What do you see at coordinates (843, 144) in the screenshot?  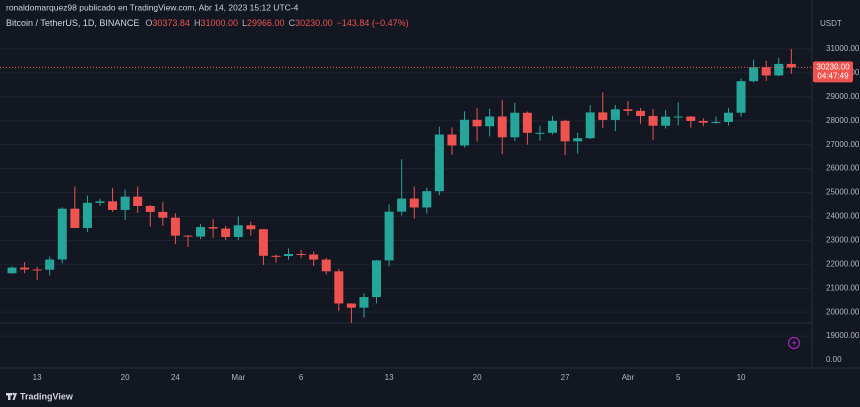 I see `y-tick-label: 27000.00` at bounding box center [843, 144].